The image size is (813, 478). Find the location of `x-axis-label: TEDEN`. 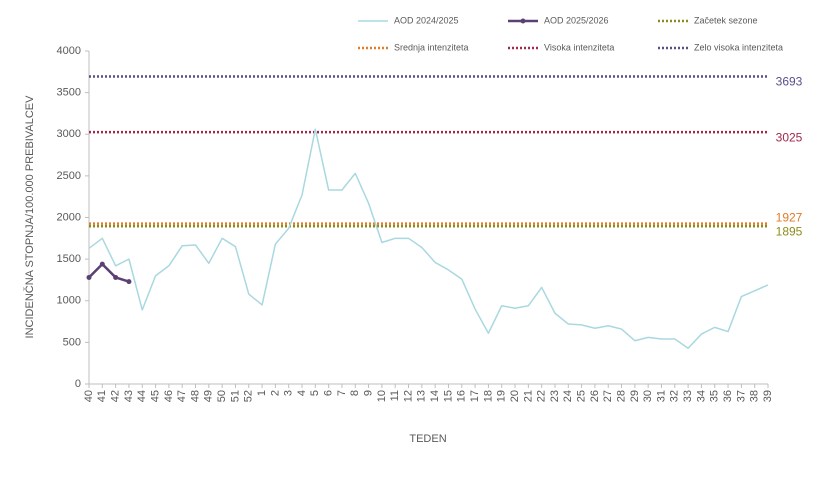

x-axis-label: TEDEN is located at coordinates (427, 439).